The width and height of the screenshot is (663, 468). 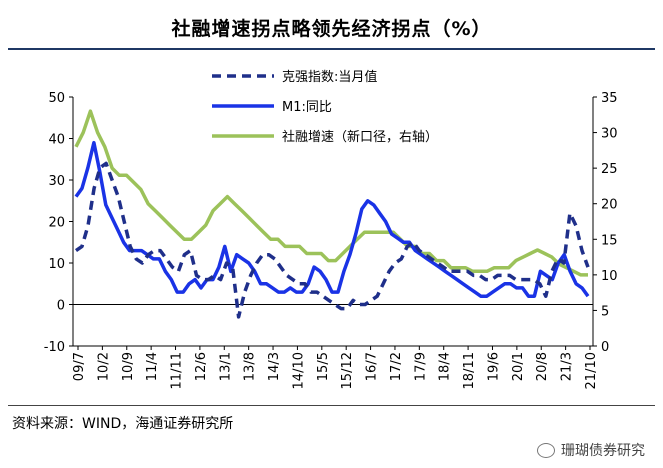 I want to click on x-tick-label: 21/10, so click(x=591, y=370).